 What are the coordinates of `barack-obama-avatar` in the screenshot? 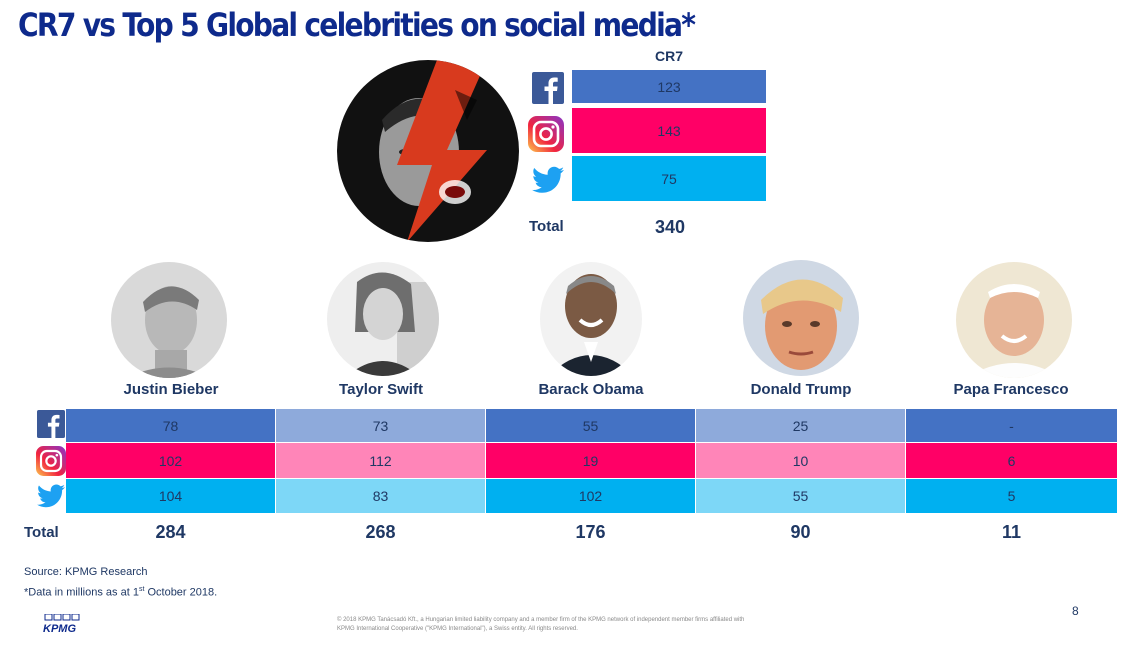 It's located at (591, 319).